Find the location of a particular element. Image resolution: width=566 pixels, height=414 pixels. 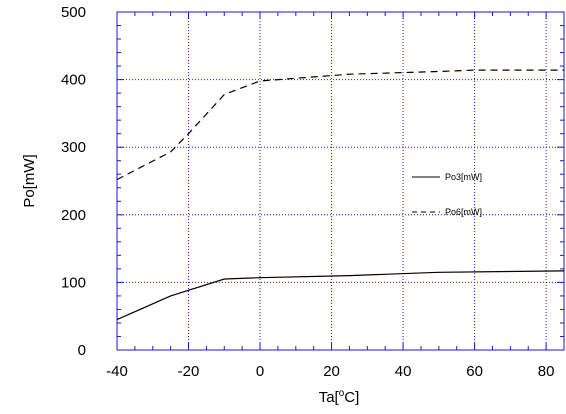

x-tick-label: -20 is located at coordinates (189, 371).